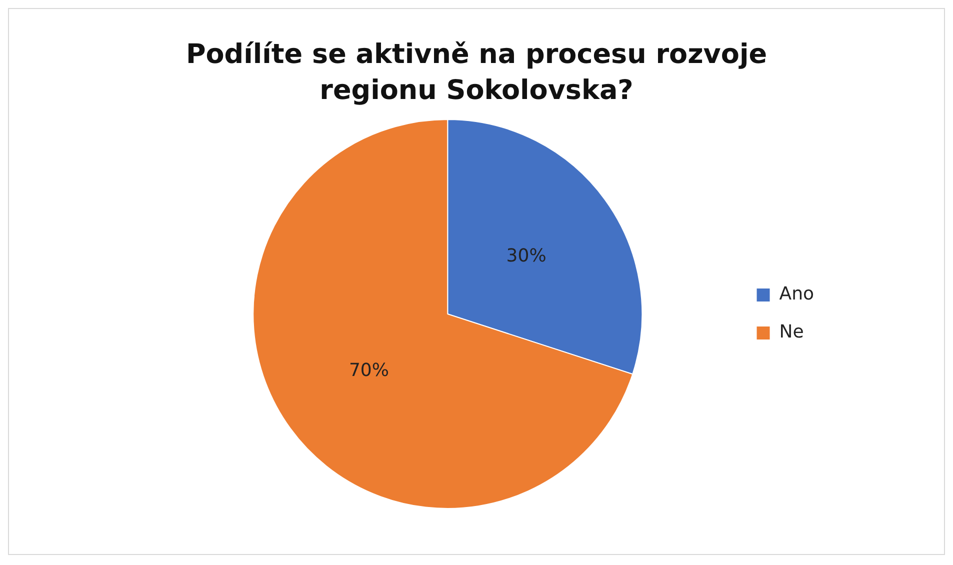 The height and width of the screenshot is (565, 953). What do you see at coordinates (791, 332) in the screenshot?
I see `legend-label: Ne` at bounding box center [791, 332].